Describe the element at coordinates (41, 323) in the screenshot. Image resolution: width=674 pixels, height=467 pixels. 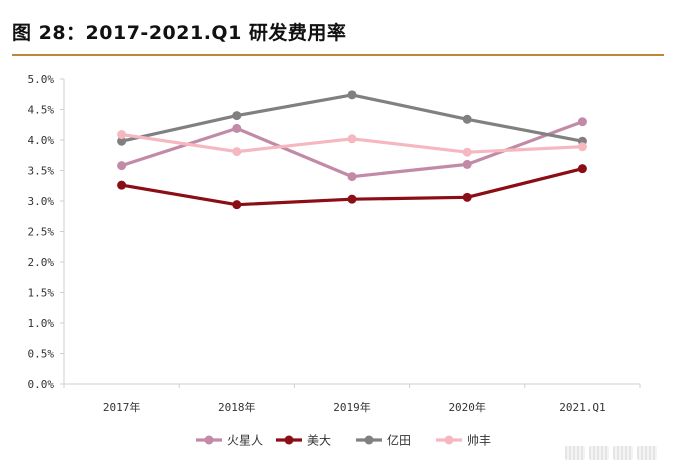
I see `y-tick-label: 1.0%` at that location.